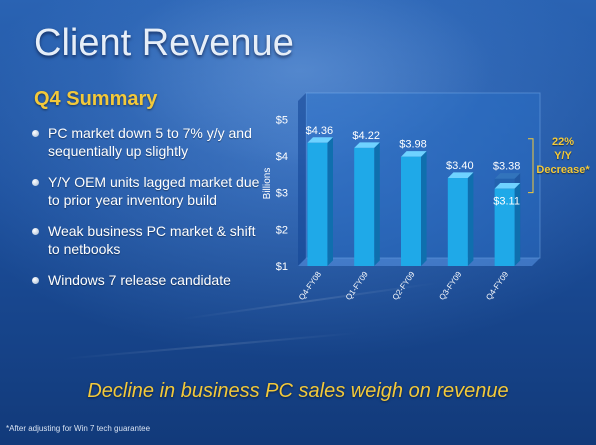 The width and height of the screenshot is (596, 445). What do you see at coordinates (497, 286) in the screenshot?
I see `x-tick-label: Q4-FY09` at bounding box center [497, 286].